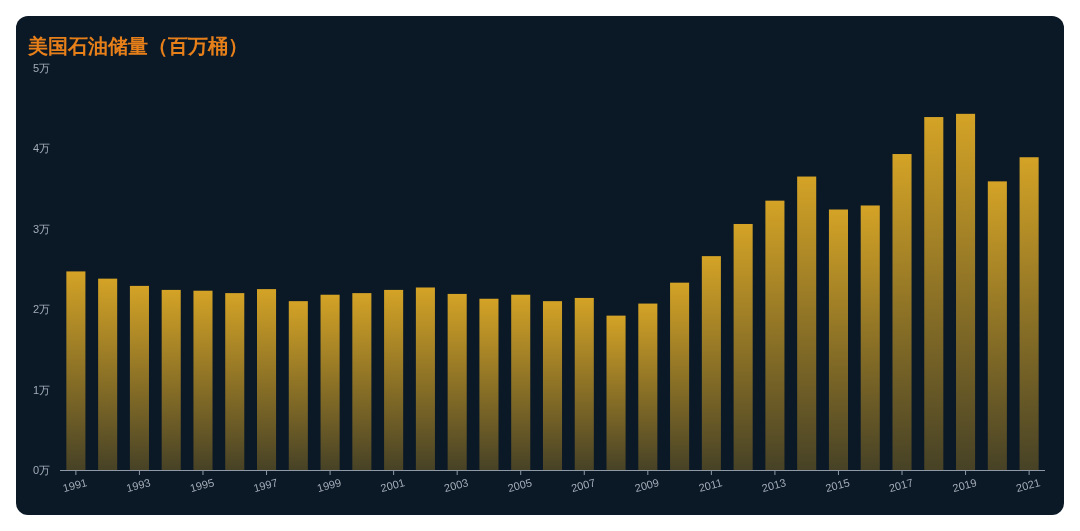  Describe the element at coordinates (837, 485) in the screenshot. I see `x-tick-label: 2015` at that location.